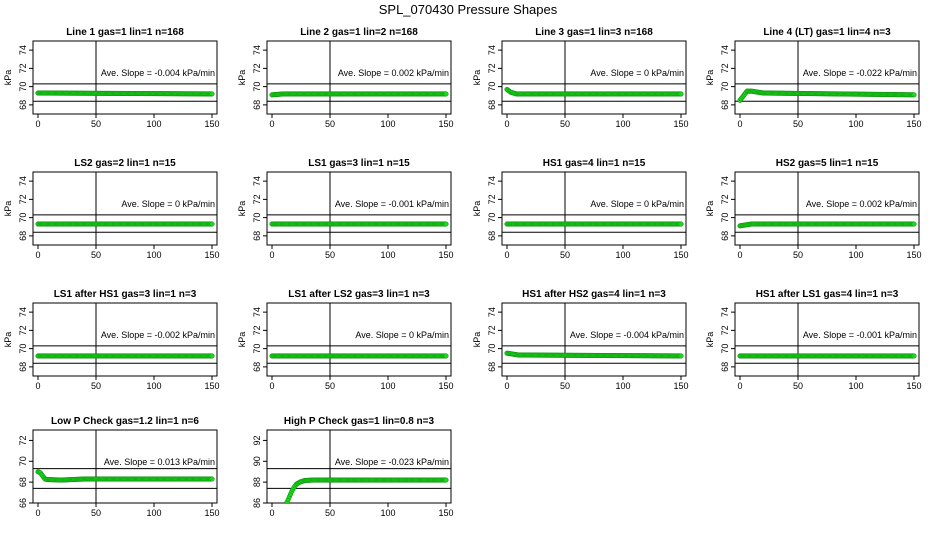 Image resolution: width=936 pixels, height=540 pixels. I want to click on chart-title: High P Check gas=1 lin=0.8 n=3, so click(359, 421).